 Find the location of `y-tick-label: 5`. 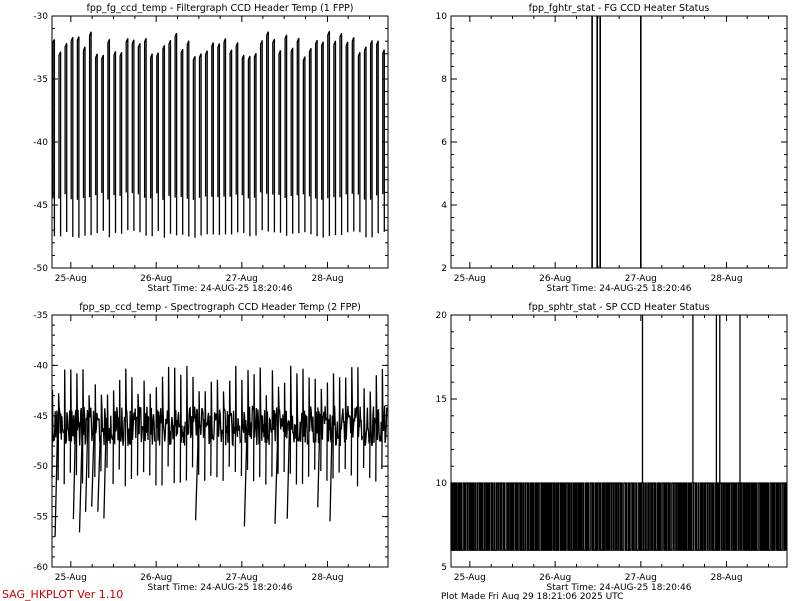

y-tick-label: 5 is located at coordinates (444, 568).